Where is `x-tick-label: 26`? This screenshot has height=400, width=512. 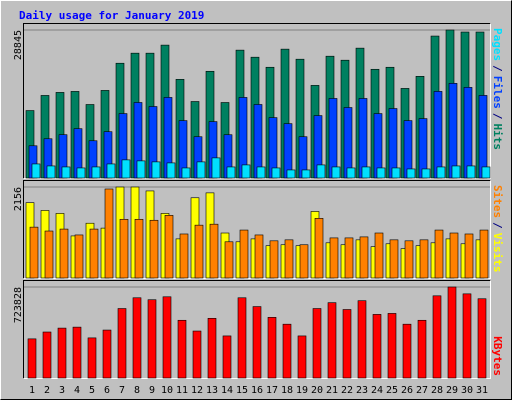 x-tick-label: 26 is located at coordinates (407, 390).